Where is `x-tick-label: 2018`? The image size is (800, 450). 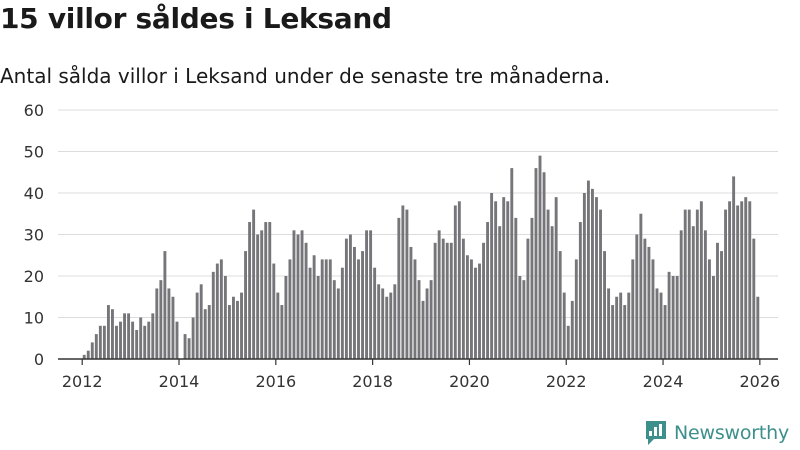
x-tick-label: 2018 is located at coordinates (372, 381).